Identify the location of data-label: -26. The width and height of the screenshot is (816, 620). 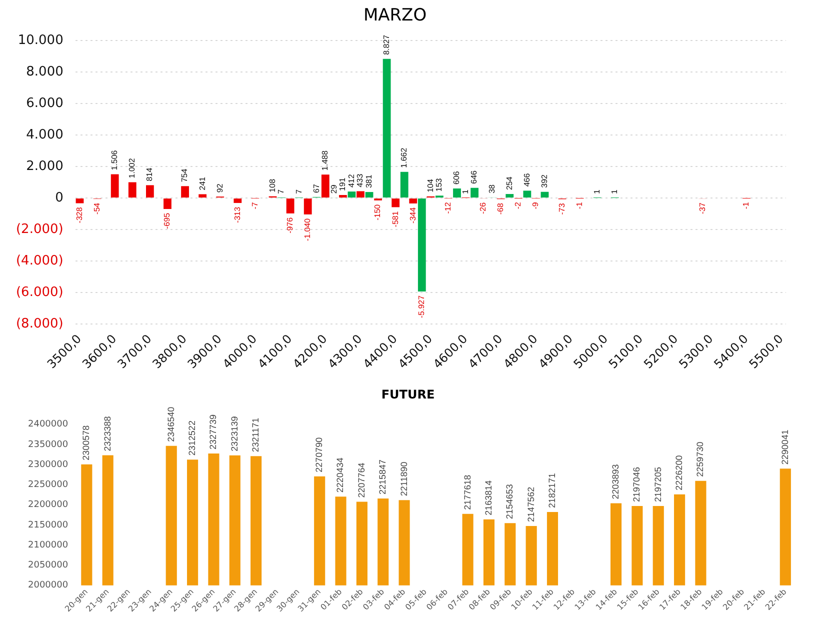
(483, 208).